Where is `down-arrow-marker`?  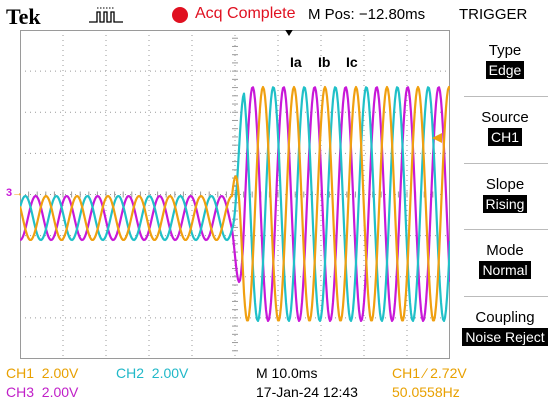
down-arrow-marker is located at coordinates (289, 33).